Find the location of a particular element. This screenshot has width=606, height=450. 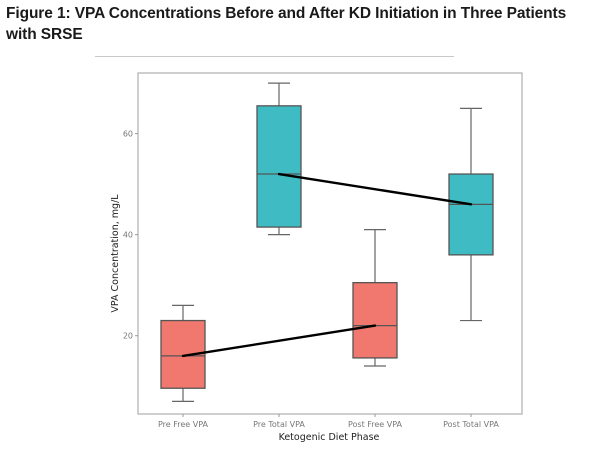

x-tick-label: Pre Free VPA is located at coordinates (183, 424).